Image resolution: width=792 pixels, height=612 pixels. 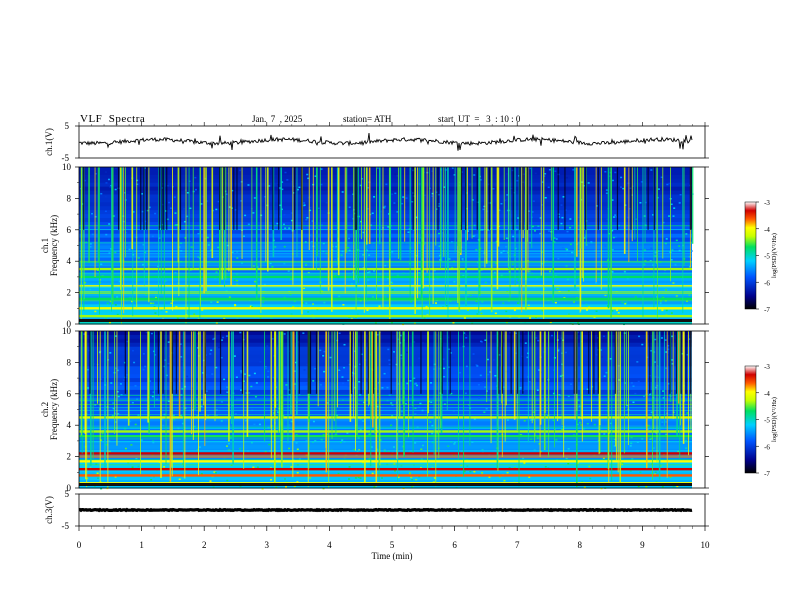 What do you see at coordinates (767, 474) in the screenshot?
I see `colorbar-tick-label: -7` at bounding box center [767, 474].